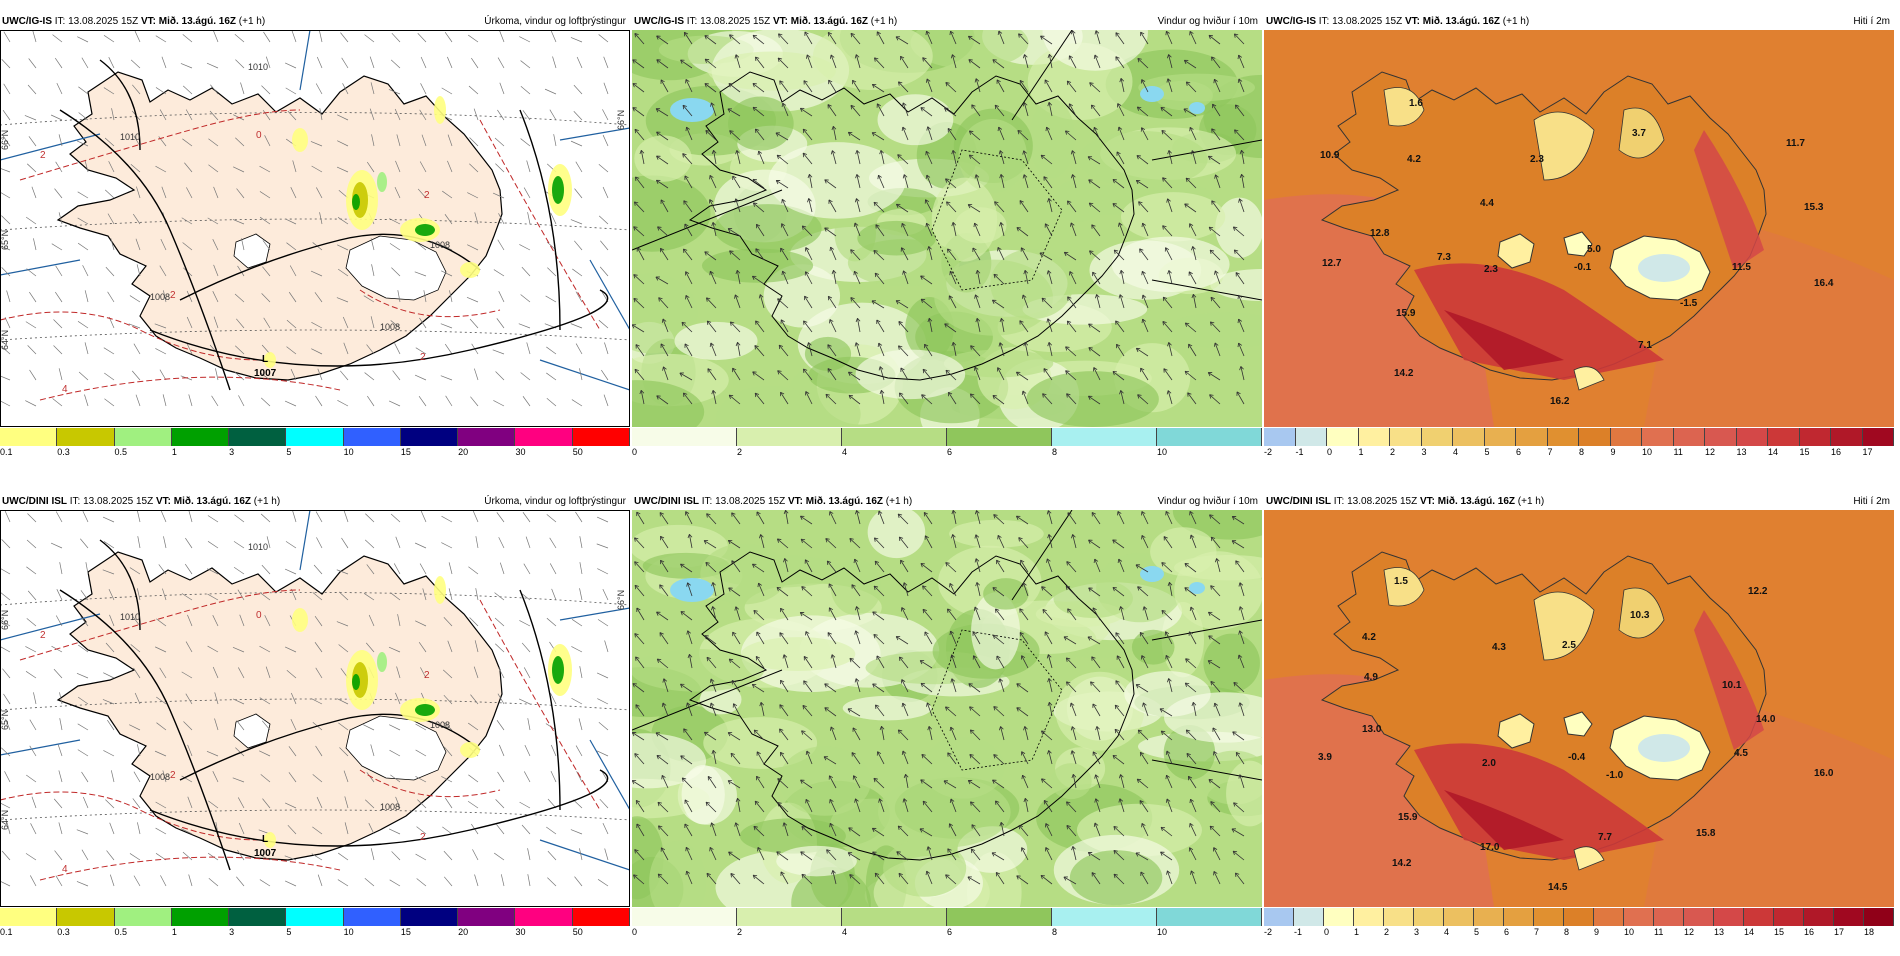  What do you see at coordinates (405, 452) in the screenshot?
I see `colorbar-tick-label: 15` at bounding box center [405, 452].